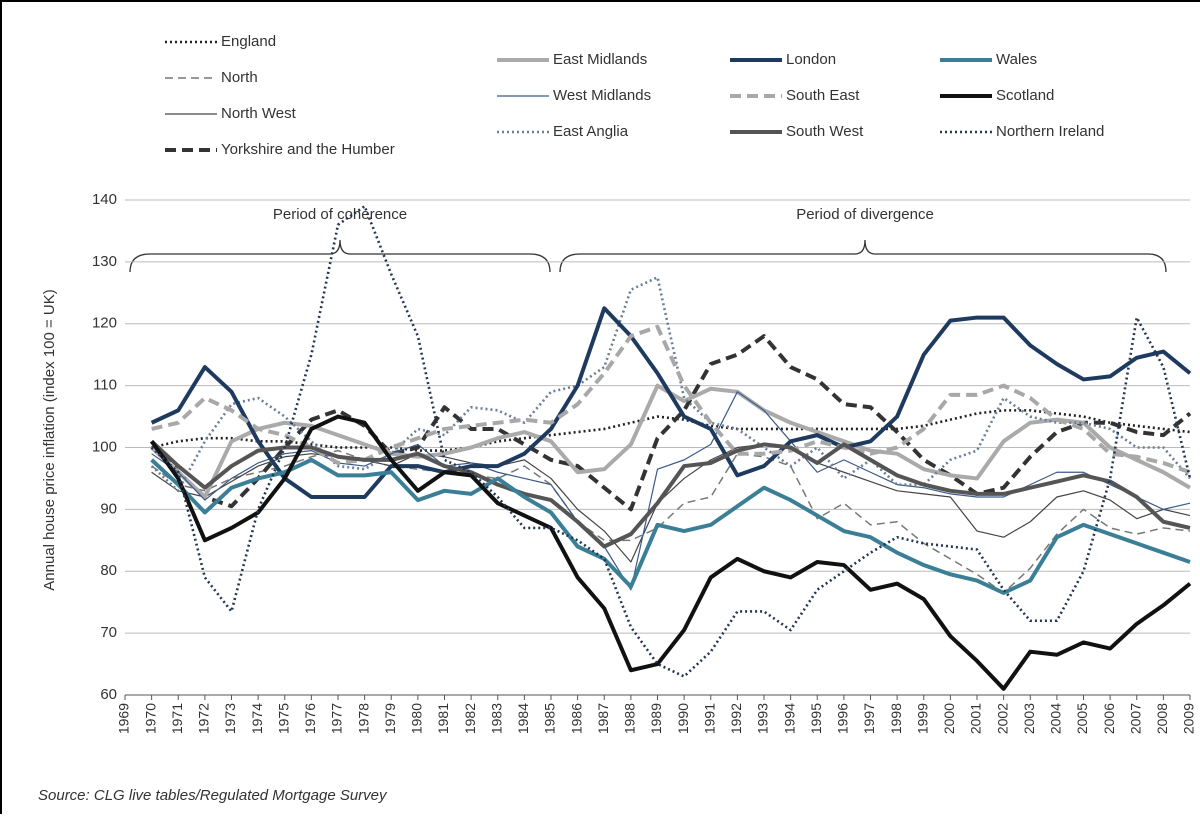  I want to click on x-tick-label: 2002, so click(1002, 718).